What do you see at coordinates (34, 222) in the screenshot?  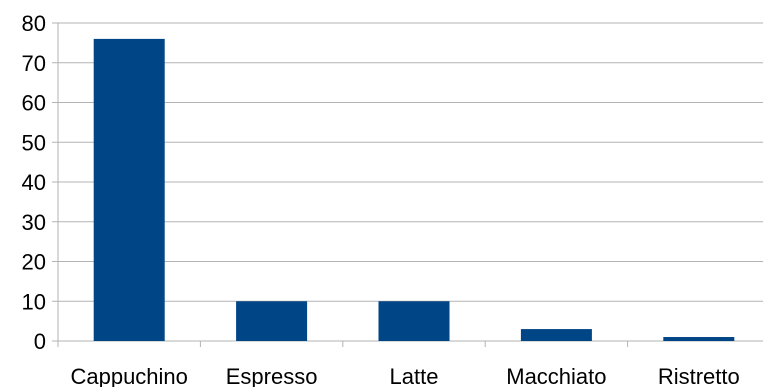 I see `y-tick-label: 30` at bounding box center [34, 222].